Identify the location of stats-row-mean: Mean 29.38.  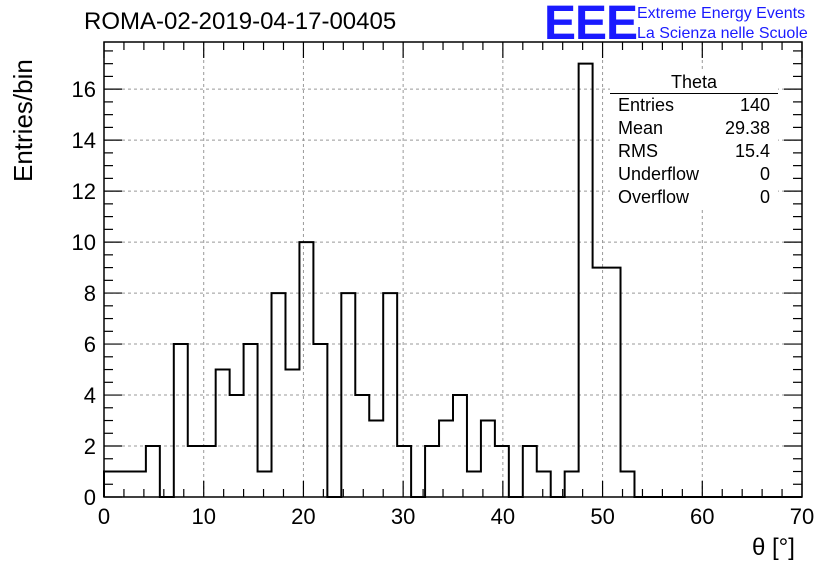
(694, 128).